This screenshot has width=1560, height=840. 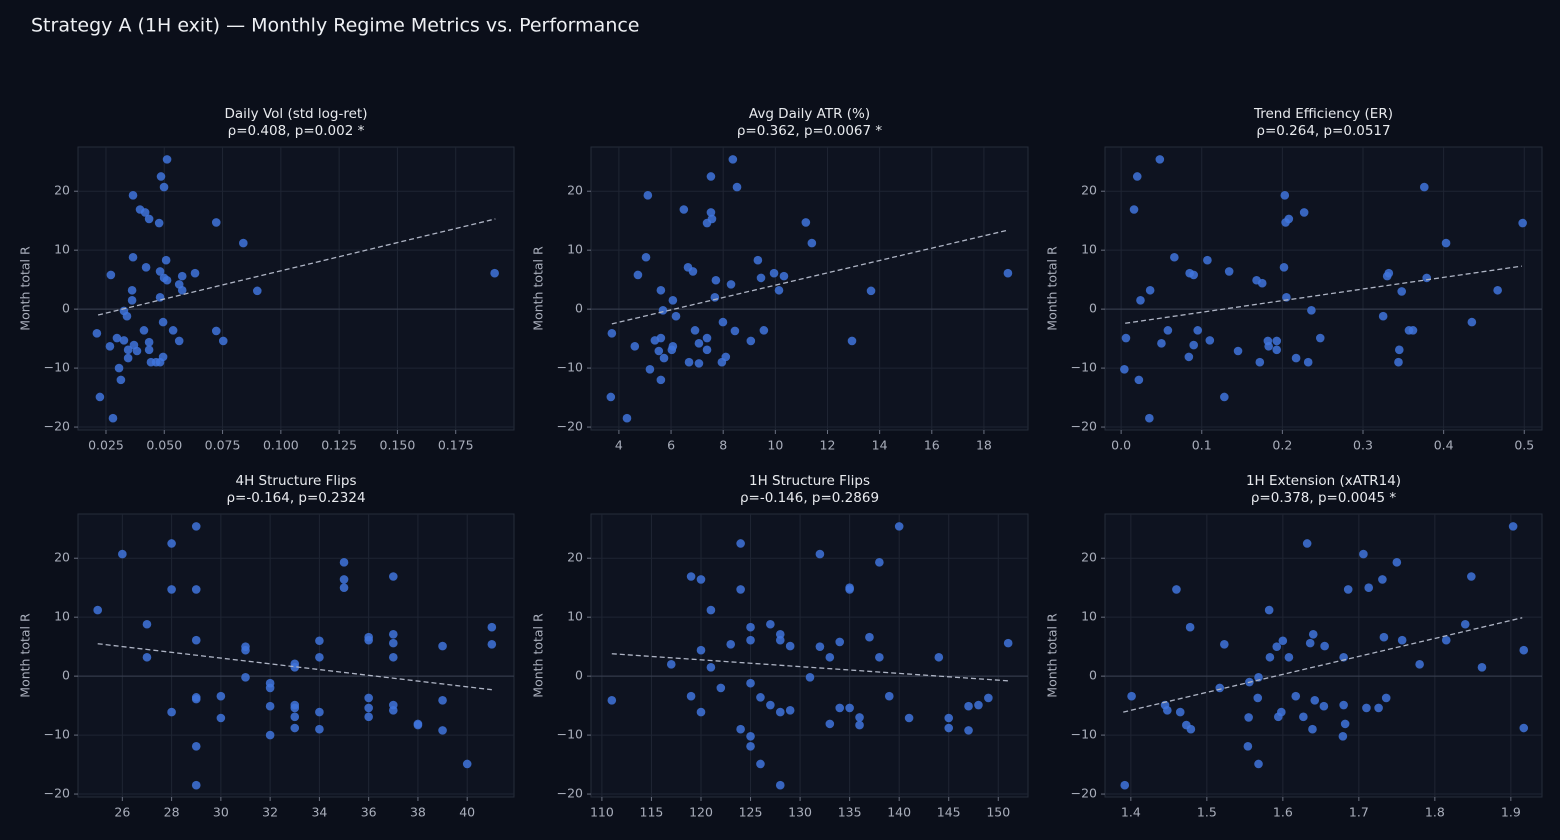 What do you see at coordinates (270, 812) in the screenshot?
I see `x-tick-label: 32` at bounding box center [270, 812].